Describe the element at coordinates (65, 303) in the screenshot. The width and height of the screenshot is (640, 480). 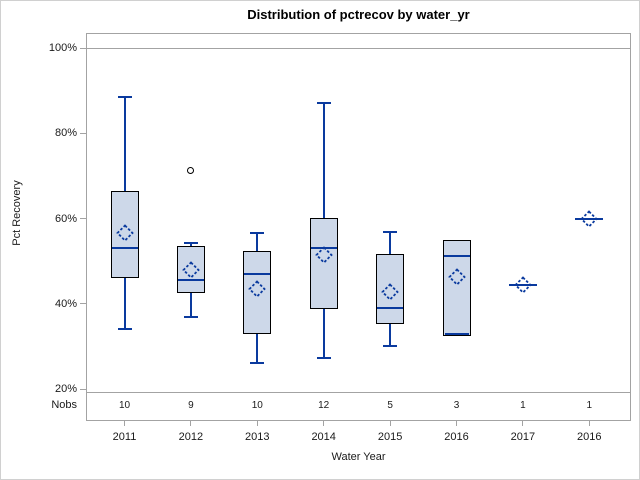
I see `y-tick-label: 40%` at that location.